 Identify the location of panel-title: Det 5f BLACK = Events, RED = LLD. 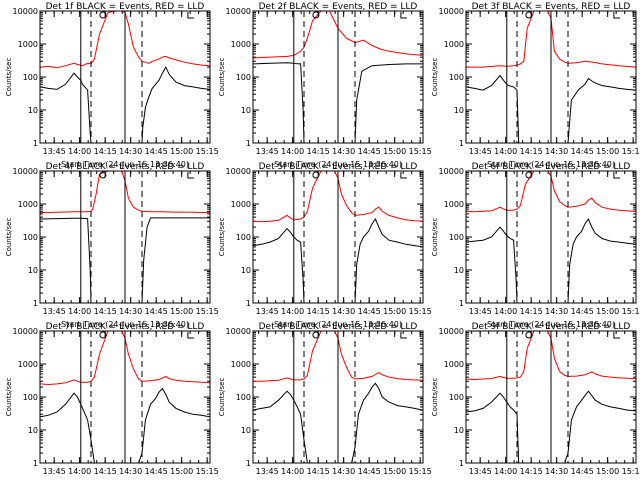
(338, 167).